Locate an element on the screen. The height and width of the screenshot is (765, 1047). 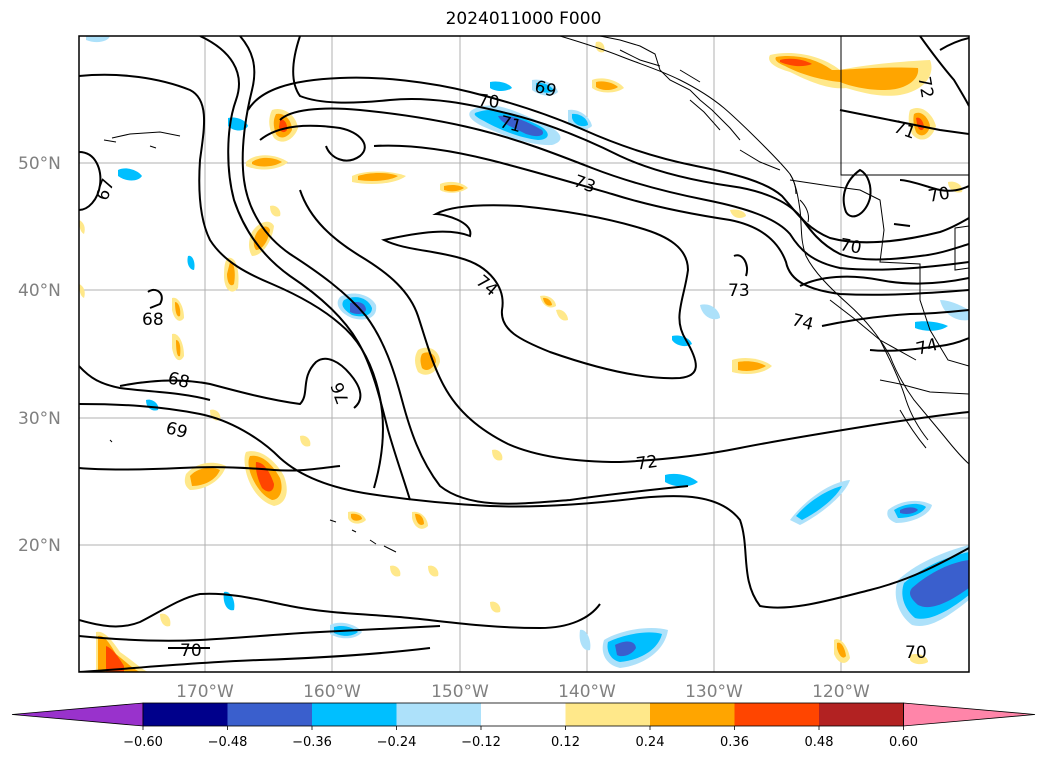
colorbar-tick-label: 0.36 is located at coordinates (734, 742).